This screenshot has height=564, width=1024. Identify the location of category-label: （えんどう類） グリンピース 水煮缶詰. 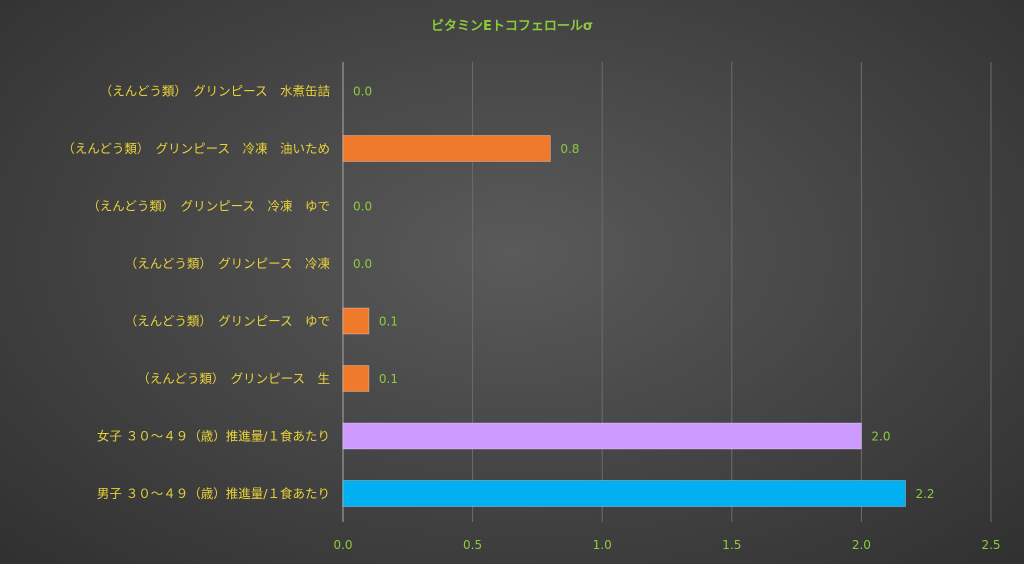
(215, 91).